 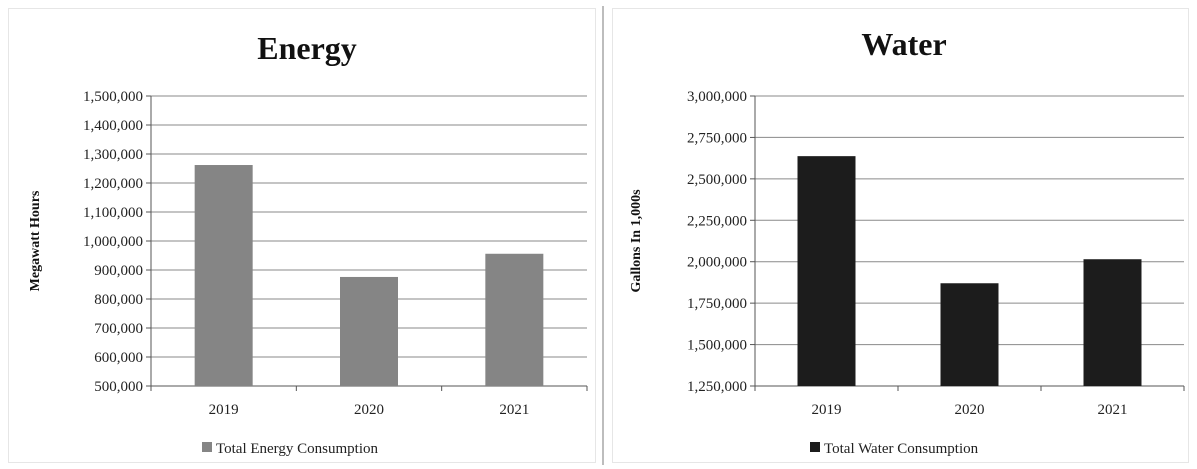 What do you see at coordinates (636, 241) in the screenshot?
I see `y-axis-label: Gallons In 1,000s` at bounding box center [636, 241].